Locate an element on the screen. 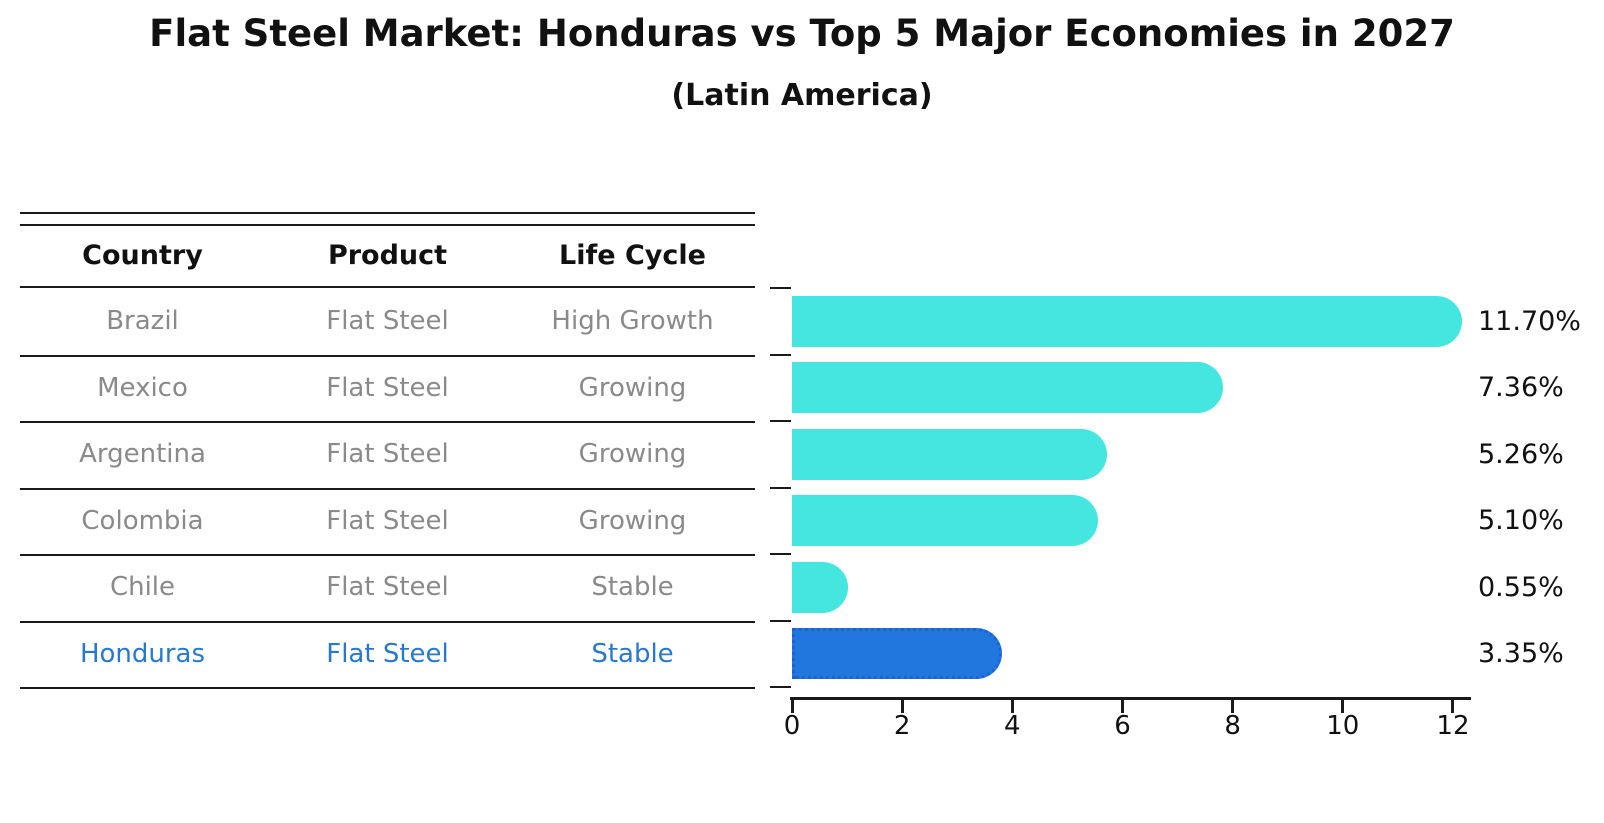  table-row-mexico: Mexico Flat Steel Growing is located at coordinates (387, 388).